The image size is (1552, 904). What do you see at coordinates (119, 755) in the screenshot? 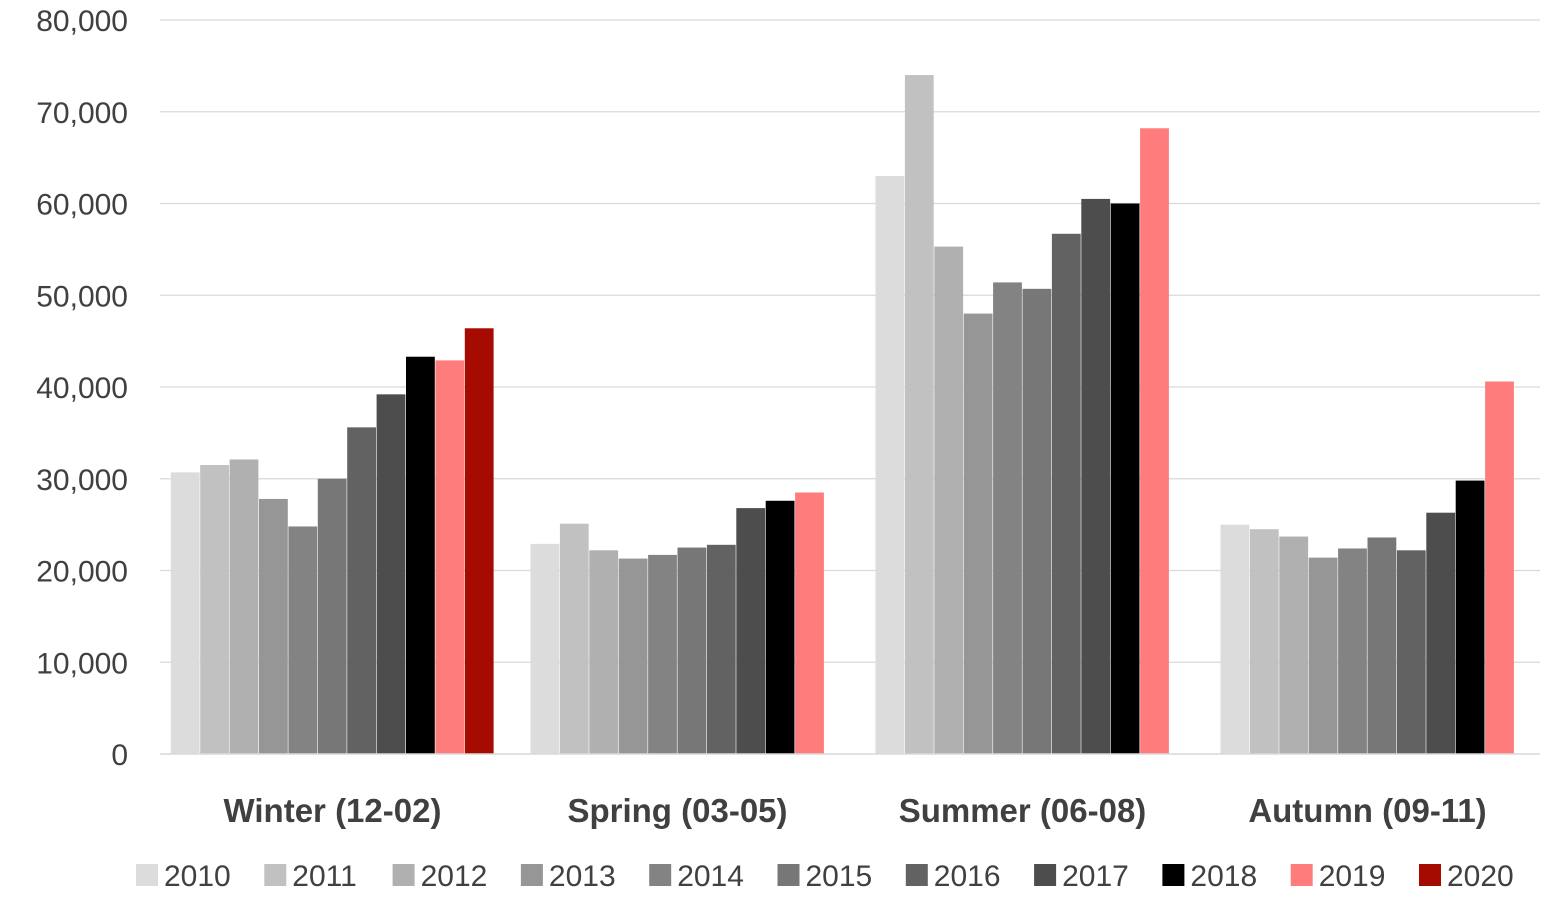
I see `y-tick-label: 0` at bounding box center [119, 755].